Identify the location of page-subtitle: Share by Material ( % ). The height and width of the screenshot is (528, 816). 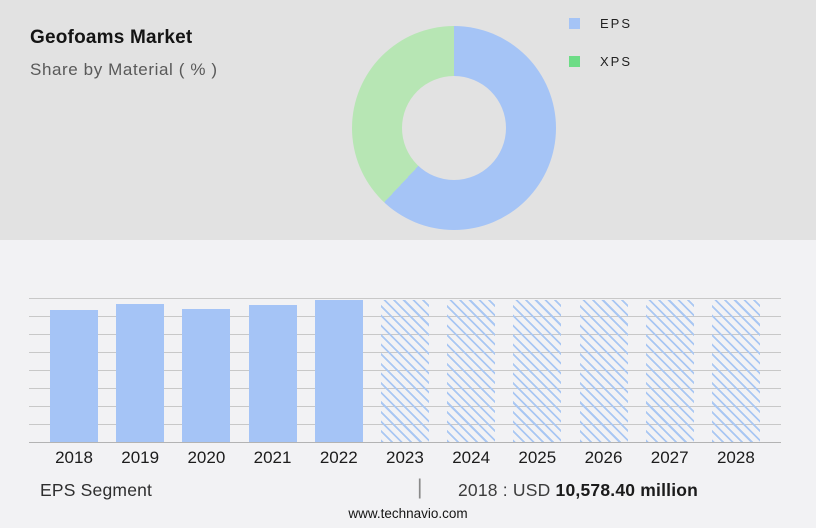
(124, 69).